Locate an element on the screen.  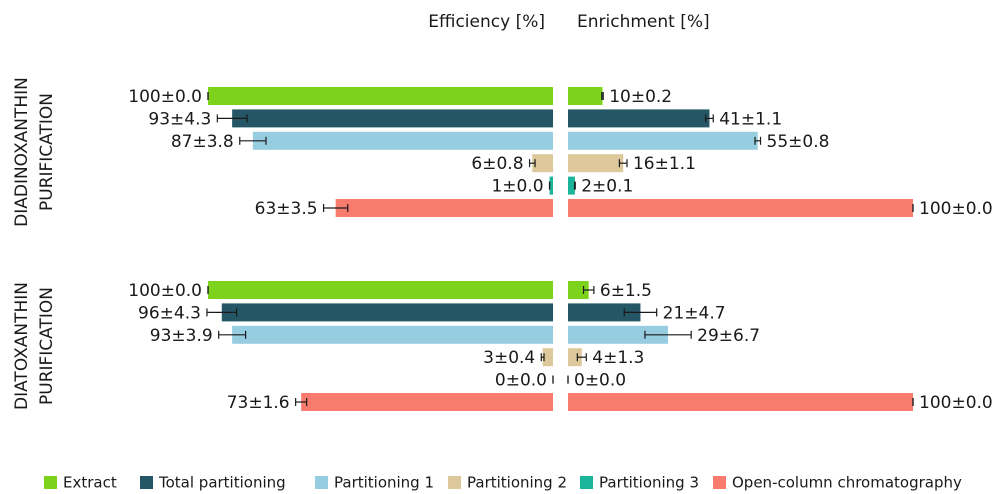
legend-label: Open-column chromatography is located at coordinates (847, 483).